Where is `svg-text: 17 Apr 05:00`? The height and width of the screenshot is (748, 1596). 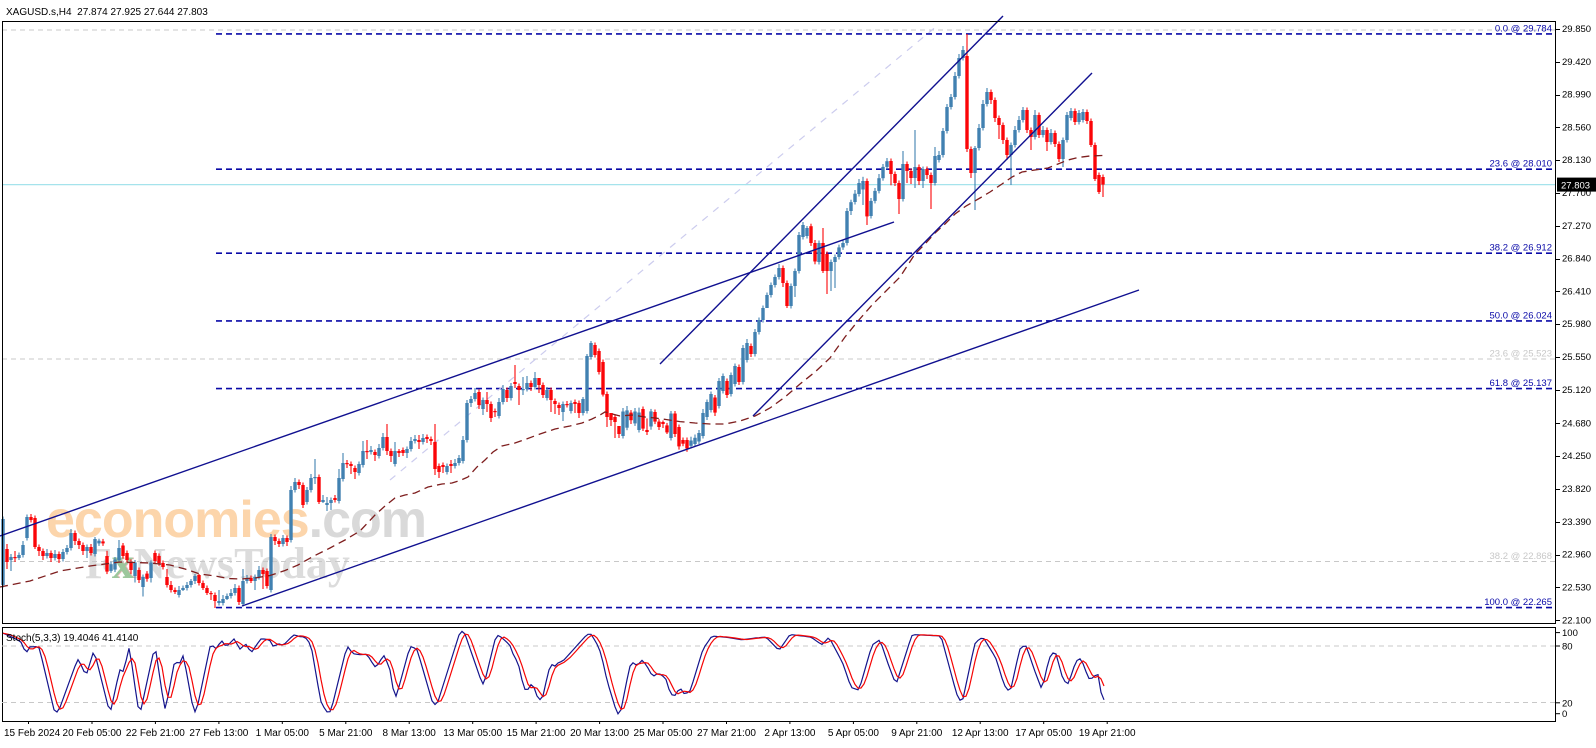
svg-text: 17 Apr 05:00 is located at coordinates (1043, 733).